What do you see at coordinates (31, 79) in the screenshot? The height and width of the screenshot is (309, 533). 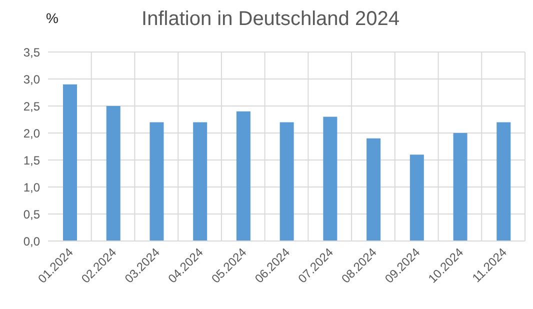 I see `y-tick-label: 3,0` at bounding box center [31, 79].